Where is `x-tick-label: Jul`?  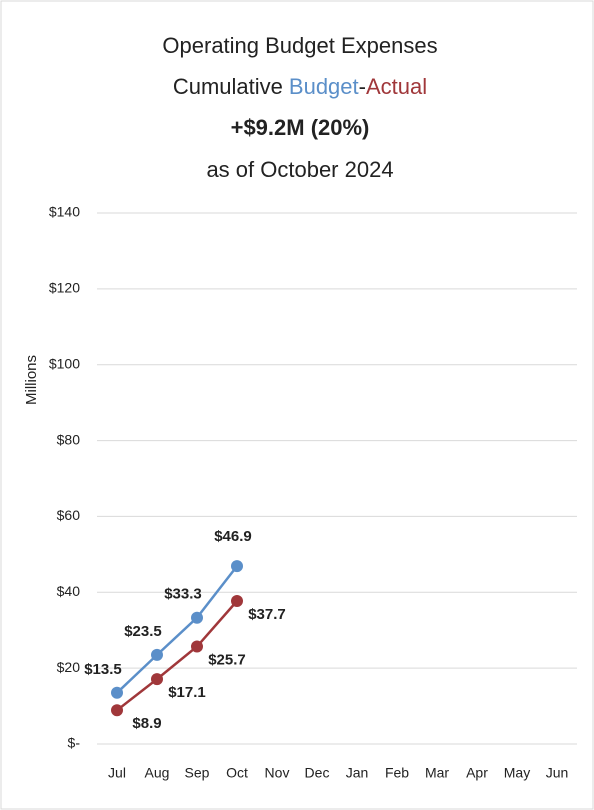 x-tick-label: Jul is located at coordinates (117, 773).